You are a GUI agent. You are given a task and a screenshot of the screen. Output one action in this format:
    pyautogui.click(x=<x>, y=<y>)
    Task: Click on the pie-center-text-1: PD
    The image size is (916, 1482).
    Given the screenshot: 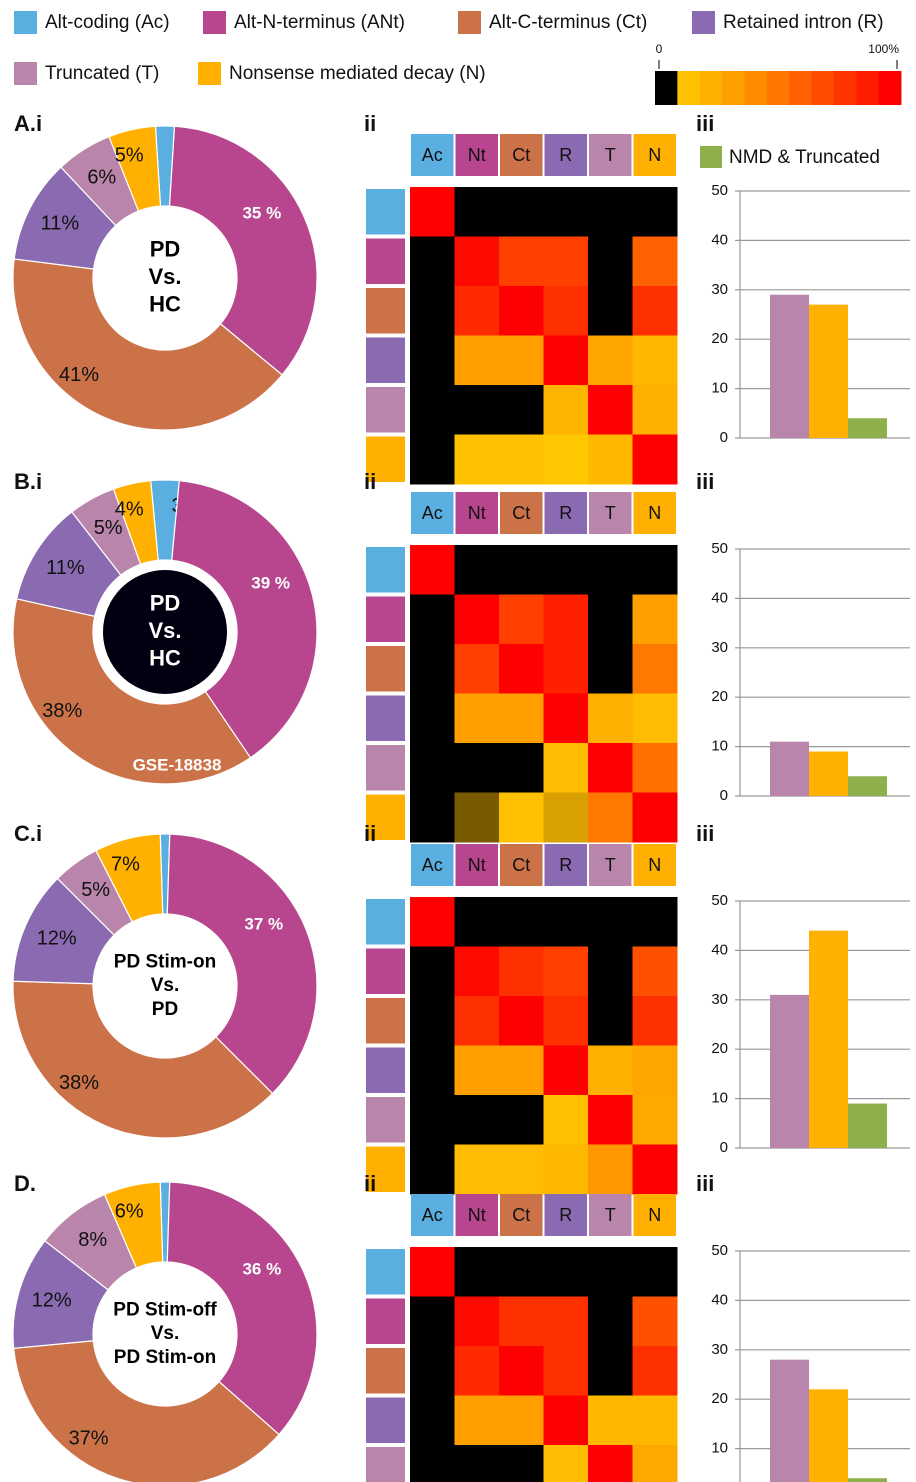 What is the action you would take?
    pyautogui.click(x=165, y=602)
    